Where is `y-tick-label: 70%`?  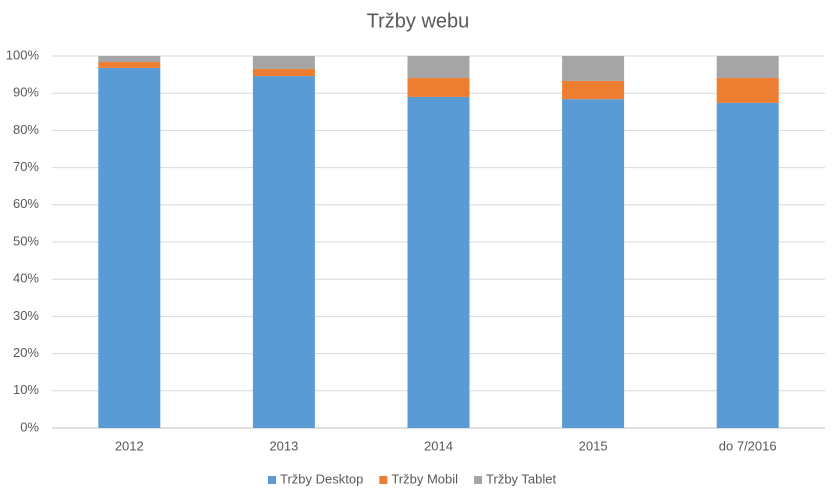
y-tick-label: 70% is located at coordinates (26, 166).